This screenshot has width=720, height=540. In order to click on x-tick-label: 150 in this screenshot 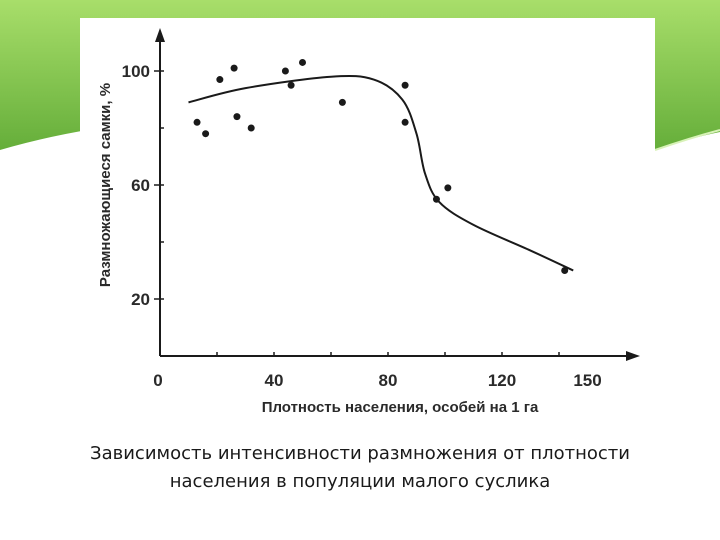, I will do `click(587, 380)`.